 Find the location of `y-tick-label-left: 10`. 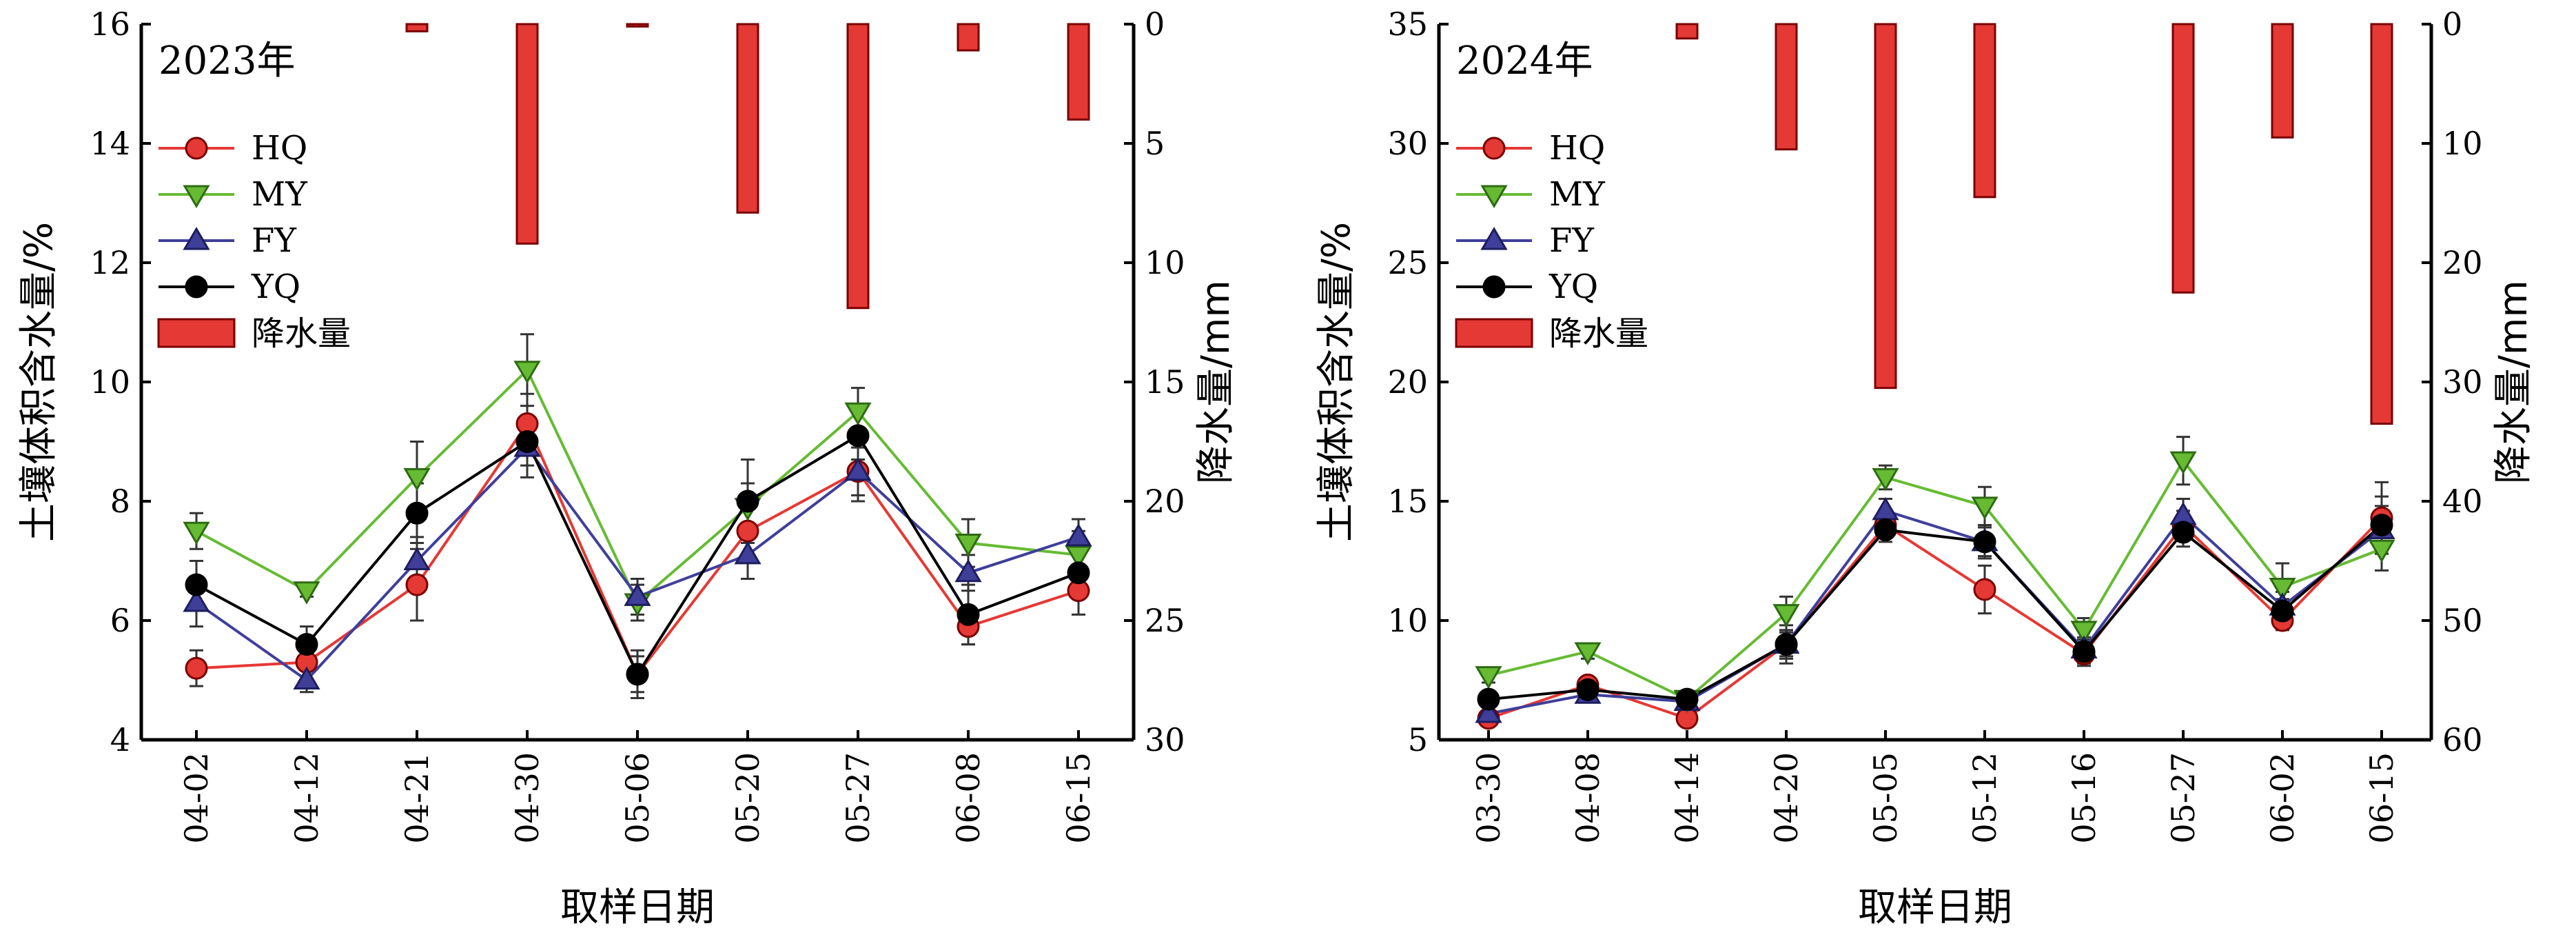

y-tick-label-left: 10 is located at coordinates (110, 382).